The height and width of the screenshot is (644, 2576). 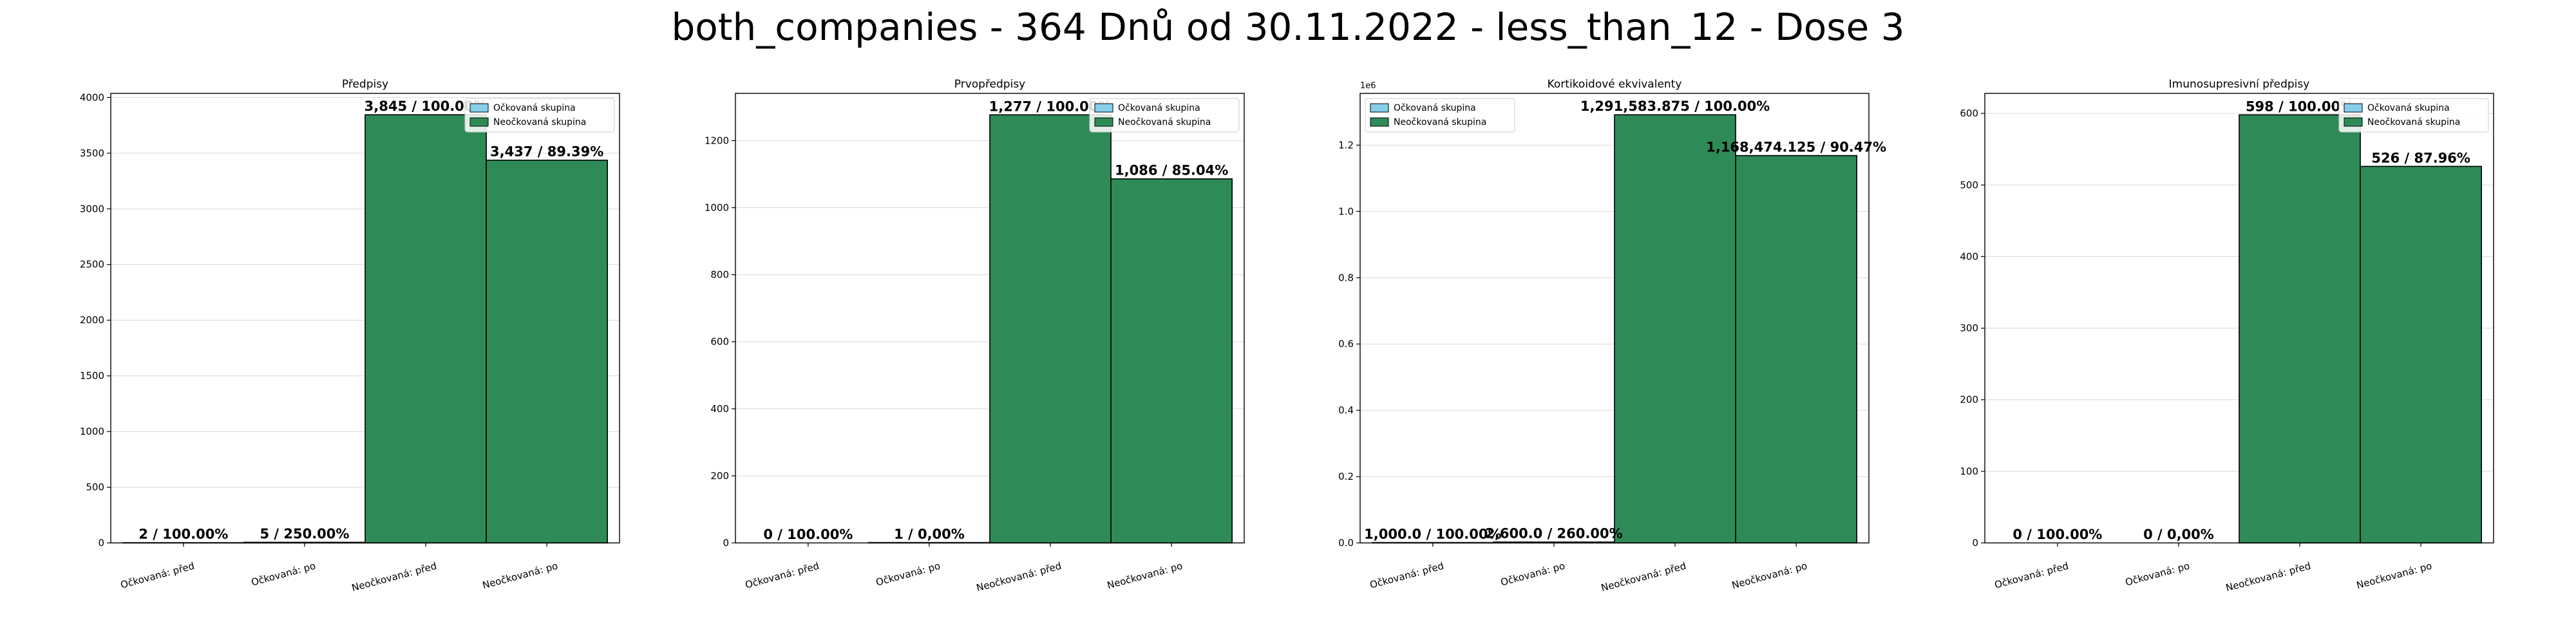 What do you see at coordinates (183, 534) in the screenshot?
I see `bar-value-label: 2 / 100.00%` at bounding box center [183, 534].